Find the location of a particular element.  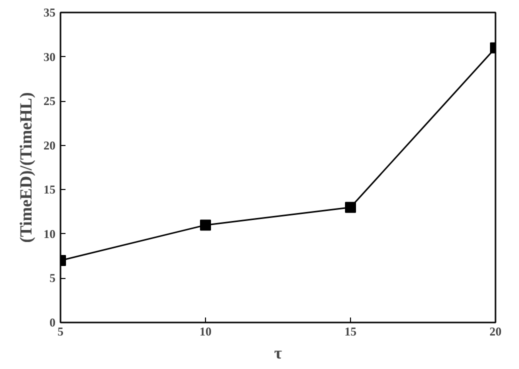

x-axis-title: τ is located at coordinates (278, 353).